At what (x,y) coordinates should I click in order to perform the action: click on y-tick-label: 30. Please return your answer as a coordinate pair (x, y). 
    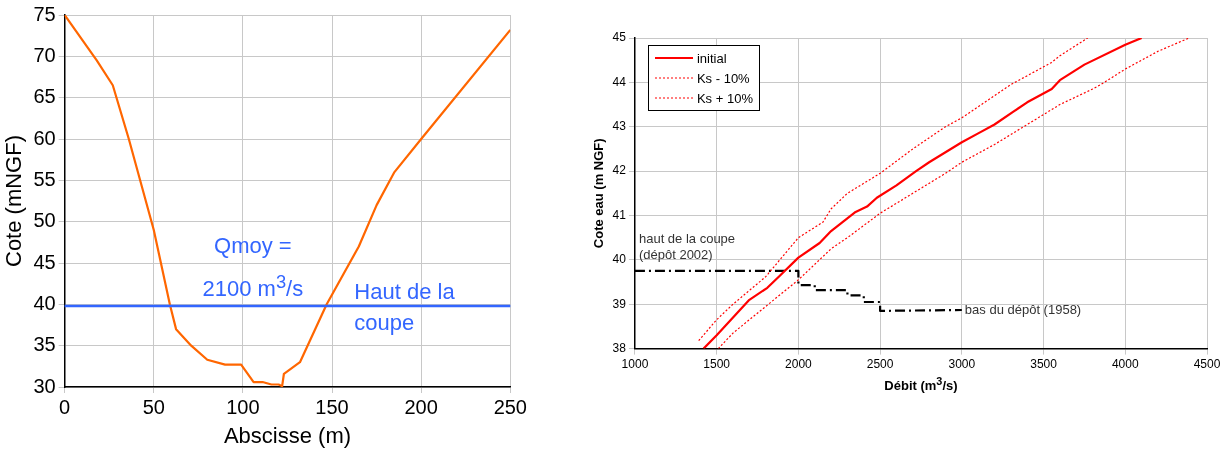
    Looking at the image, I should click on (44, 385).